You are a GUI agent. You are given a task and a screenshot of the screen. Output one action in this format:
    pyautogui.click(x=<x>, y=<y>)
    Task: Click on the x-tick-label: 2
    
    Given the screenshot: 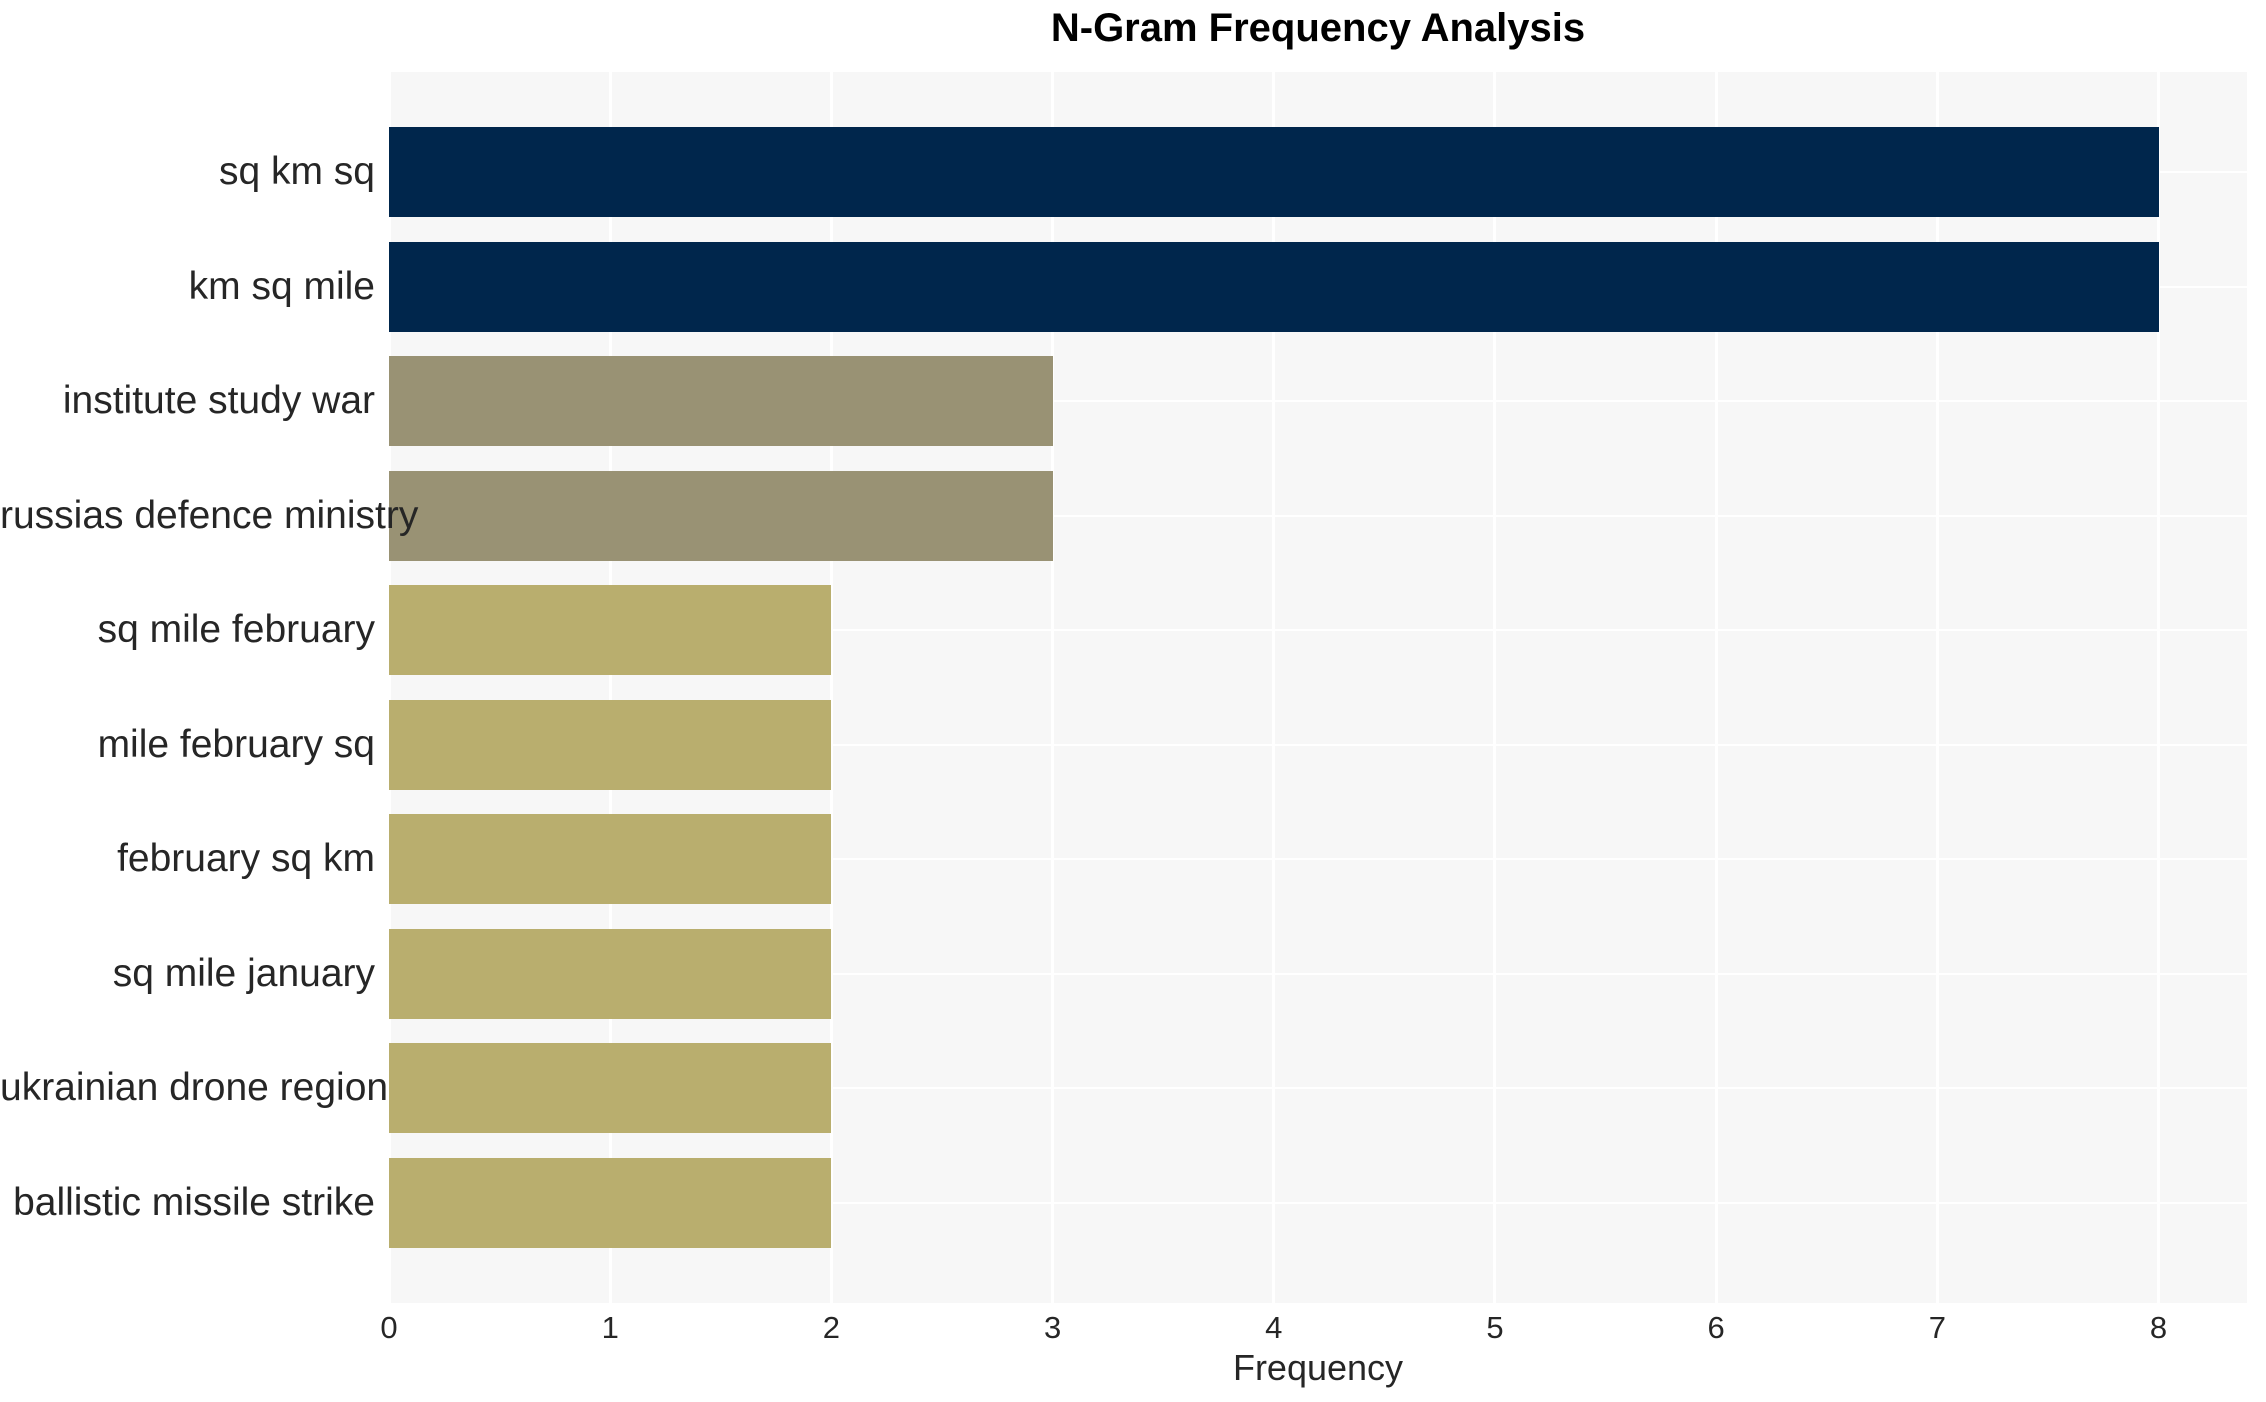 What is the action you would take?
    pyautogui.click(x=831, y=1327)
    